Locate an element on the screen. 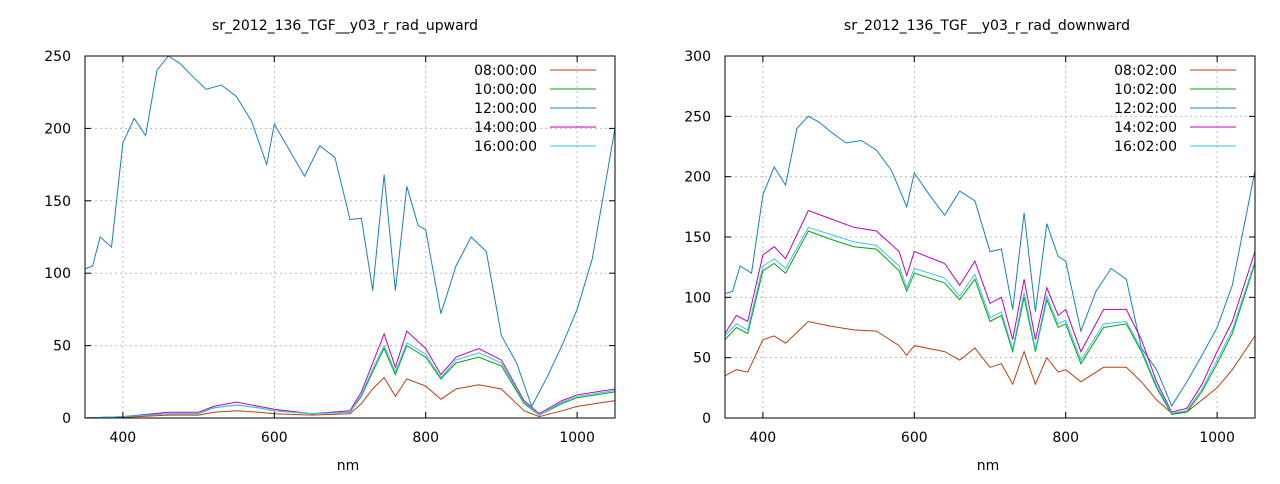 This screenshot has height=484, width=1280. legend-label: 08:02:00 is located at coordinates (1145, 71).